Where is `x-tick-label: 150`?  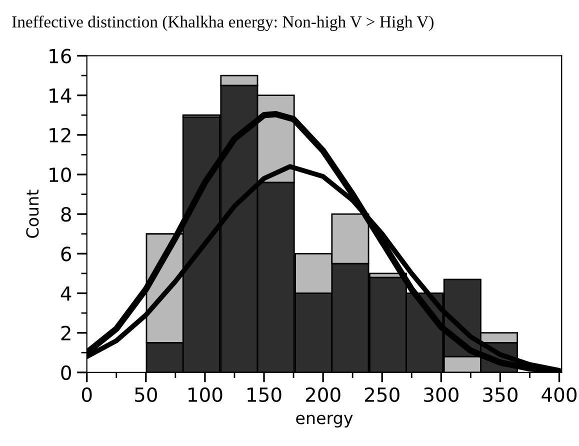 x-tick-label: 150 is located at coordinates (265, 394).